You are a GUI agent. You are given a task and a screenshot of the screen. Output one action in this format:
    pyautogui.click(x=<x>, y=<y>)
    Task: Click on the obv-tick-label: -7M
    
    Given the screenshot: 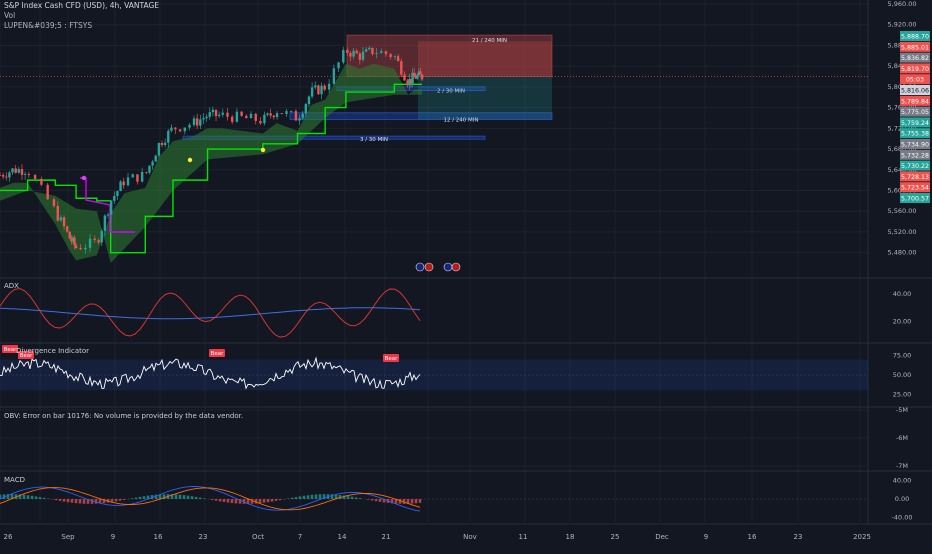 What is the action you would take?
    pyautogui.click(x=902, y=466)
    